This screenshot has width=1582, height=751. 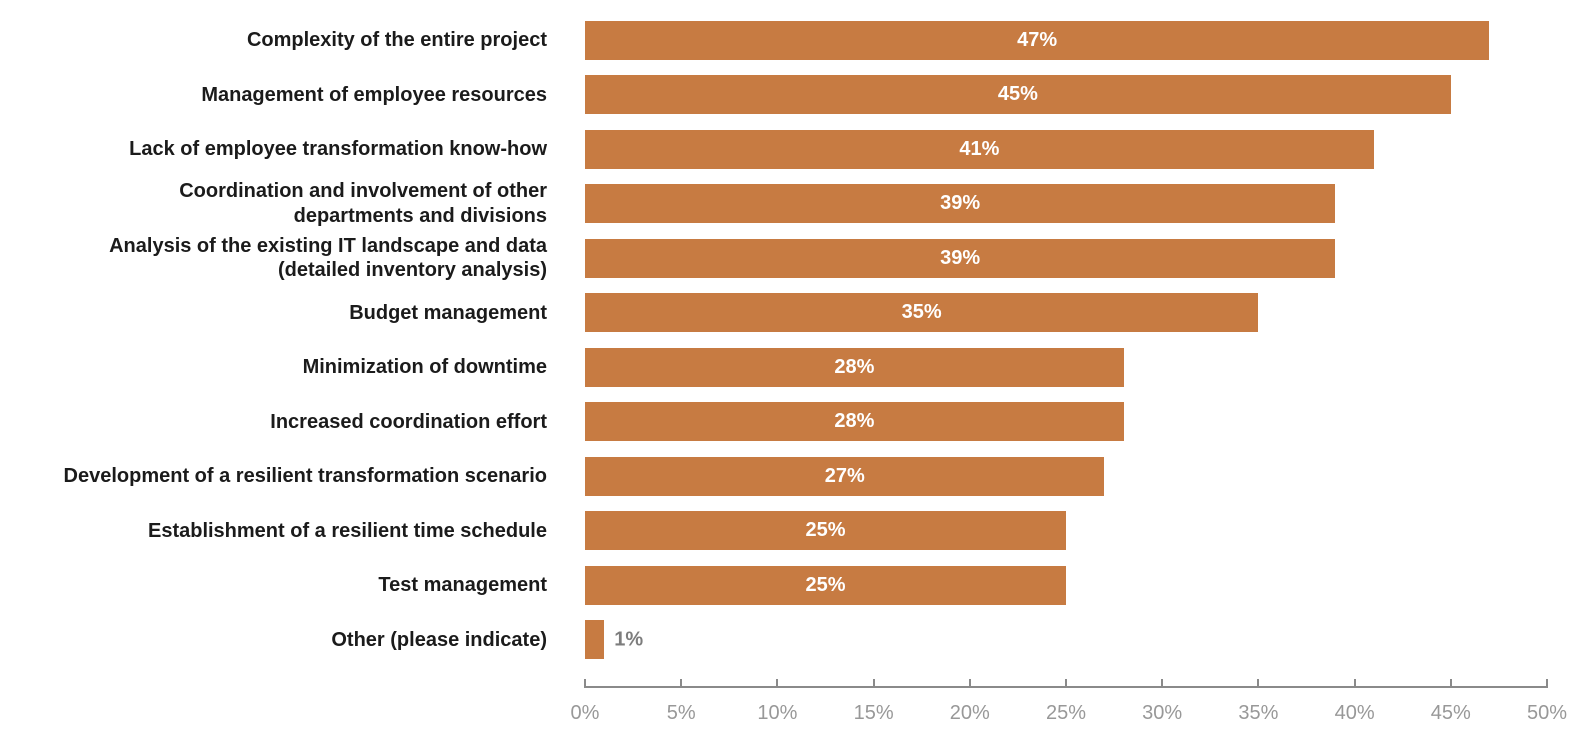 I want to click on value-label: 47%, so click(x=1037, y=39).